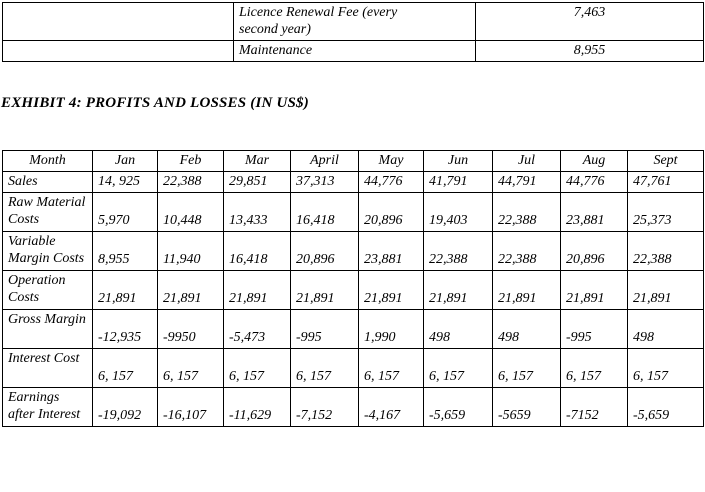  I want to click on fee-item-cell: Maintenance, so click(354, 51).